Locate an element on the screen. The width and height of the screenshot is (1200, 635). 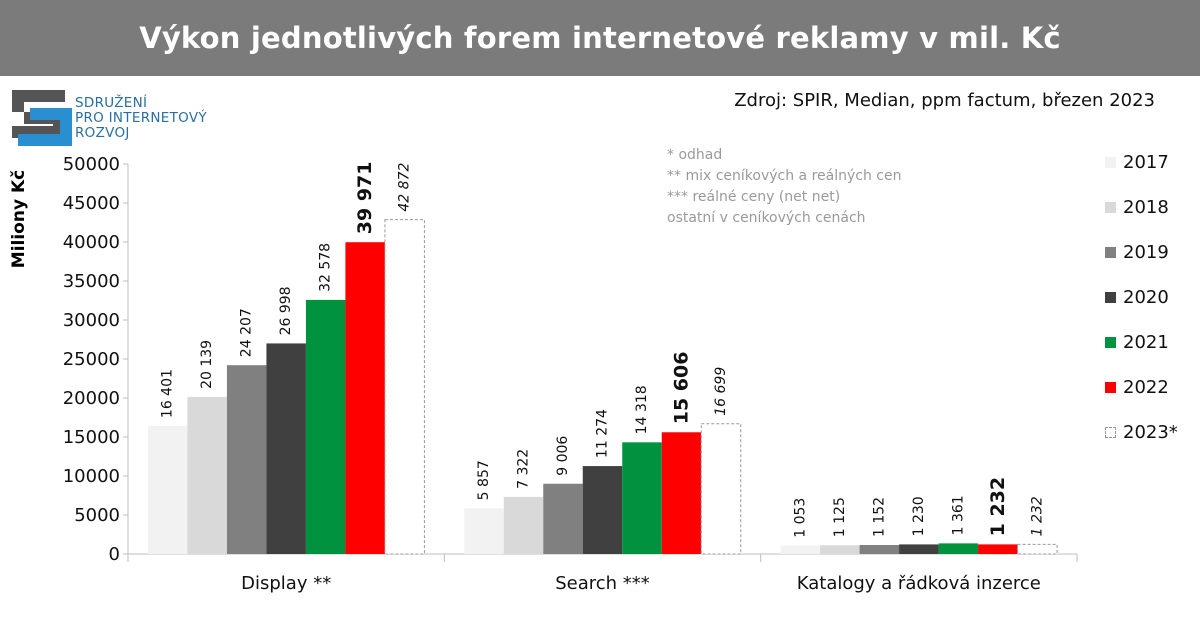
data-label: 9 006 is located at coordinates (563, 456).